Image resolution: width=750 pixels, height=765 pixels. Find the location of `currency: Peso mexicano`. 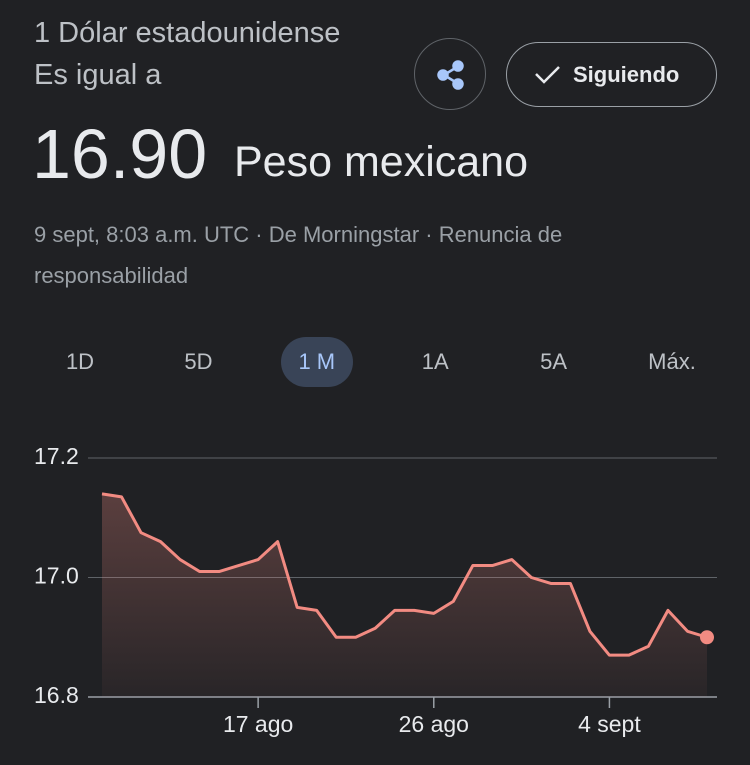

currency: Peso mexicano is located at coordinates (381, 162).